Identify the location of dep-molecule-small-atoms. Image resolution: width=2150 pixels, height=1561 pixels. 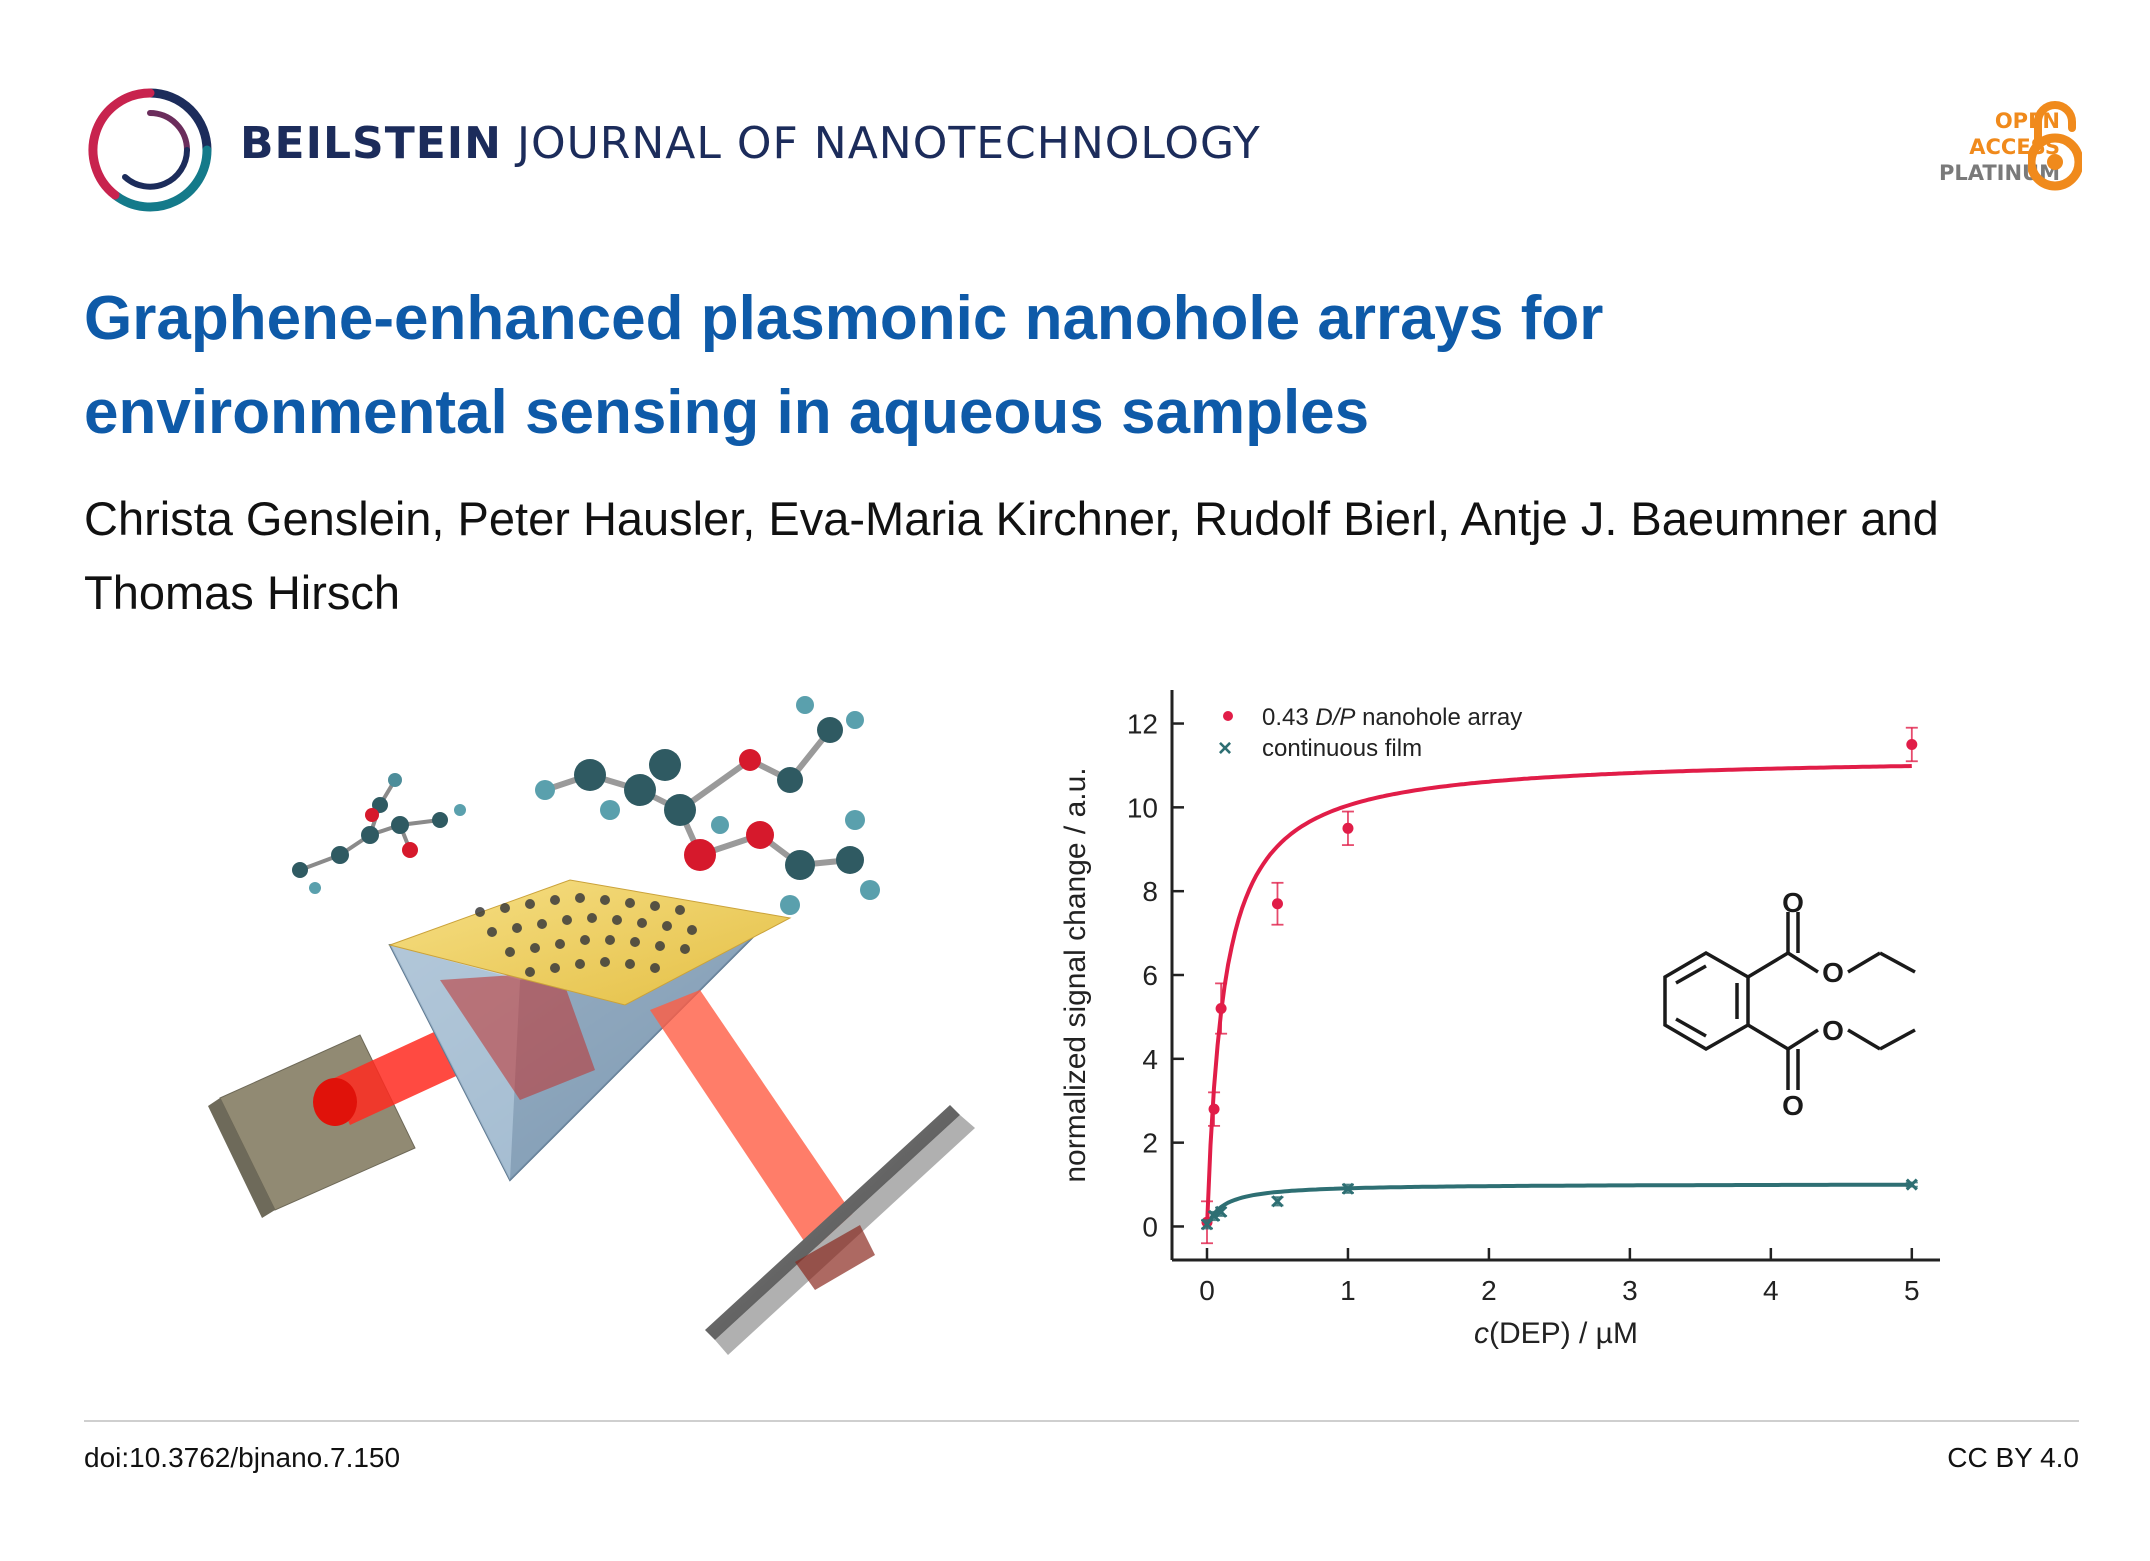
(379, 833).